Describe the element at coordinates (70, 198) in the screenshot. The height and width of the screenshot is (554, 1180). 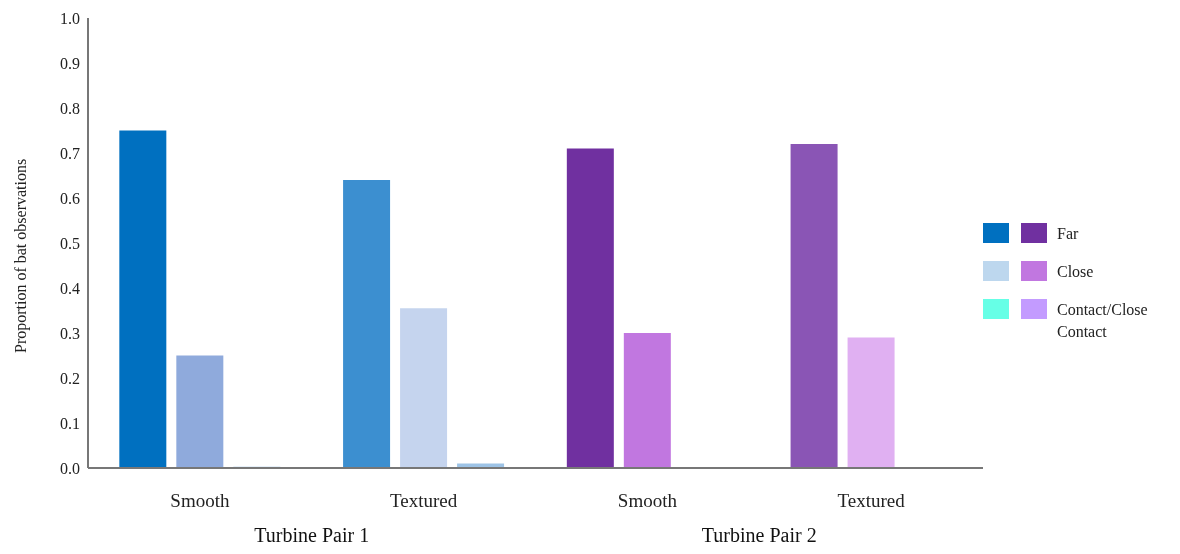
I see `y-tick-label: 0.6` at that location.